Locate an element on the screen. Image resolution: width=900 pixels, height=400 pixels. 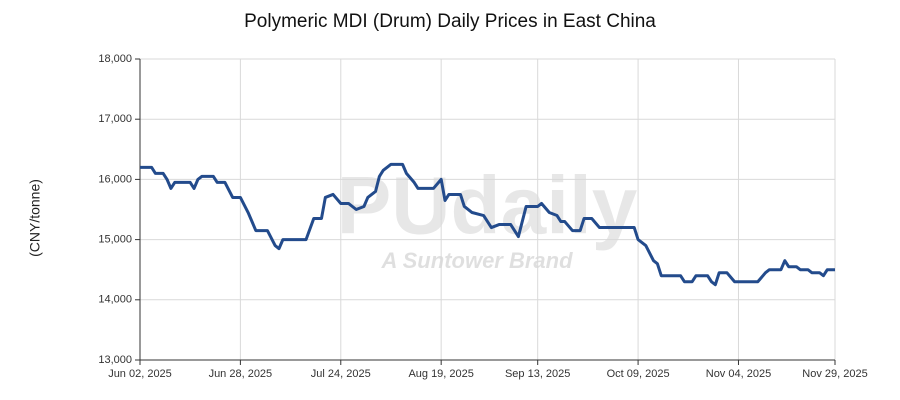
x-tick-label: Aug 19, 2025 is located at coordinates (440, 374).